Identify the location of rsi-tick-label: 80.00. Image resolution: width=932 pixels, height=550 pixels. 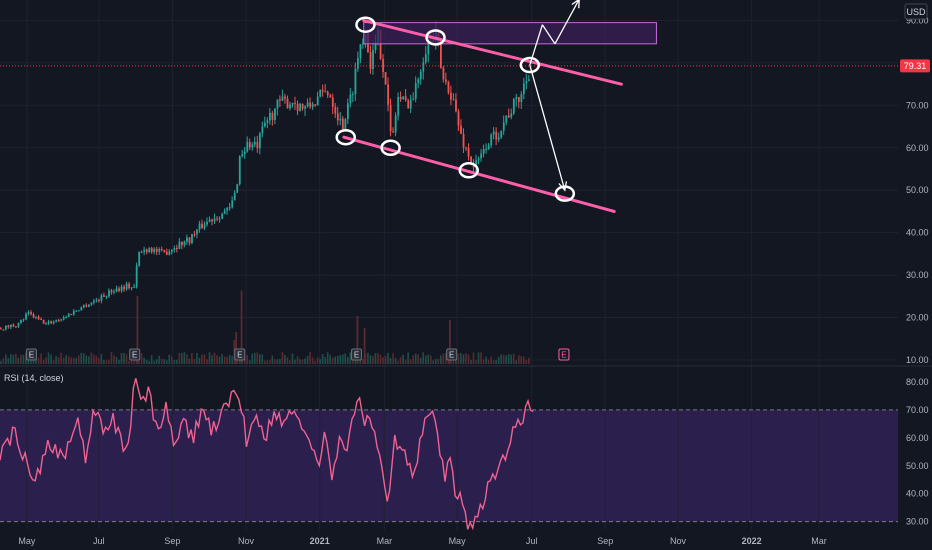
(917, 382).